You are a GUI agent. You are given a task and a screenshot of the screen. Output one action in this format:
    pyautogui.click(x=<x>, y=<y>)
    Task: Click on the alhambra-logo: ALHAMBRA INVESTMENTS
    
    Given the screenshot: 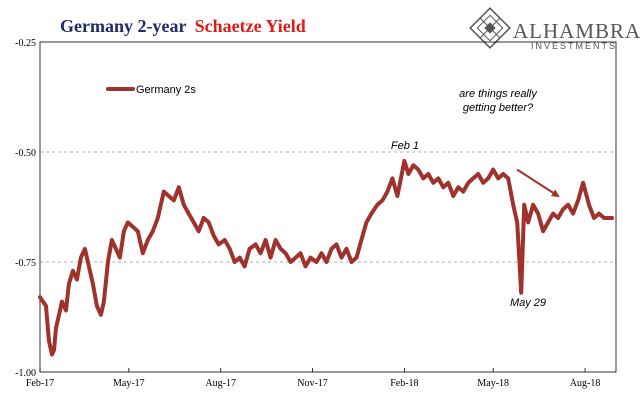 What is the action you would take?
    pyautogui.click(x=555, y=29)
    